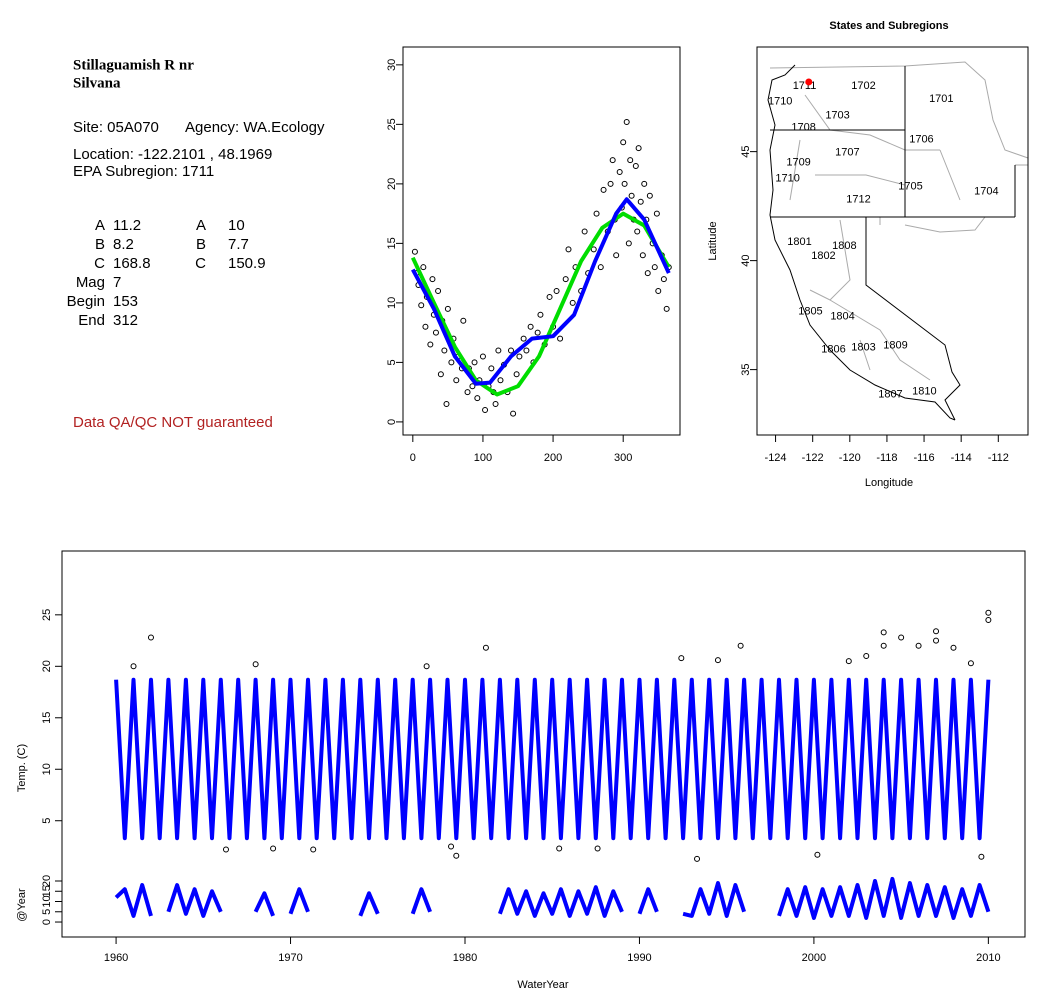  What do you see at coordinates (910, 187) in the screenshot?
I see `region-label: 1705` at bounding box center [910, 187].